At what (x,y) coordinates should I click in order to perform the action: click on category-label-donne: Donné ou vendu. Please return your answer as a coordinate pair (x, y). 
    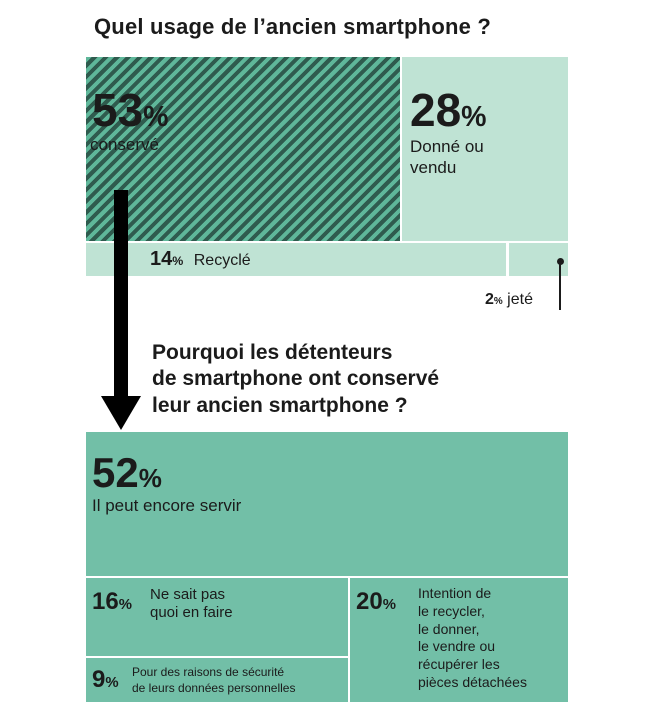
    Looking at the image, I should click on (447, 157).